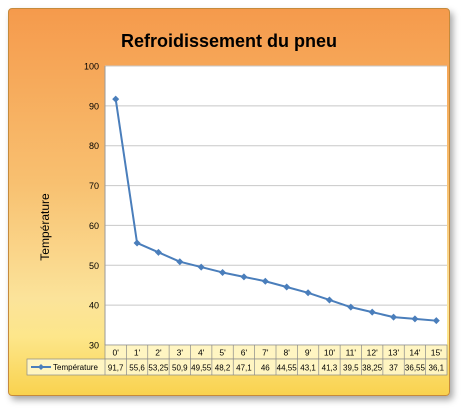 The width and height of the screenshot is (462, 408). What do you see at coordinates (94, 266) in the screenshot?
I see `y-tick-label: 50` at bounding box center [94, 266].